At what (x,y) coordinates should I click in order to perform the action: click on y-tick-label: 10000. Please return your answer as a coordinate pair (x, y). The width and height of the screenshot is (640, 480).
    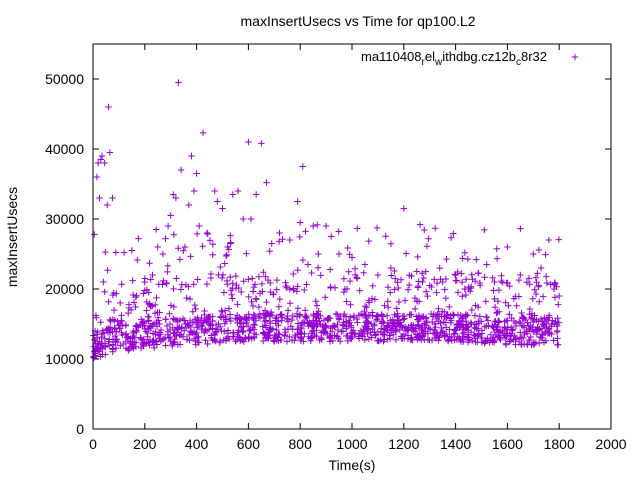
    Looking at the image, I should click on (64, 359).